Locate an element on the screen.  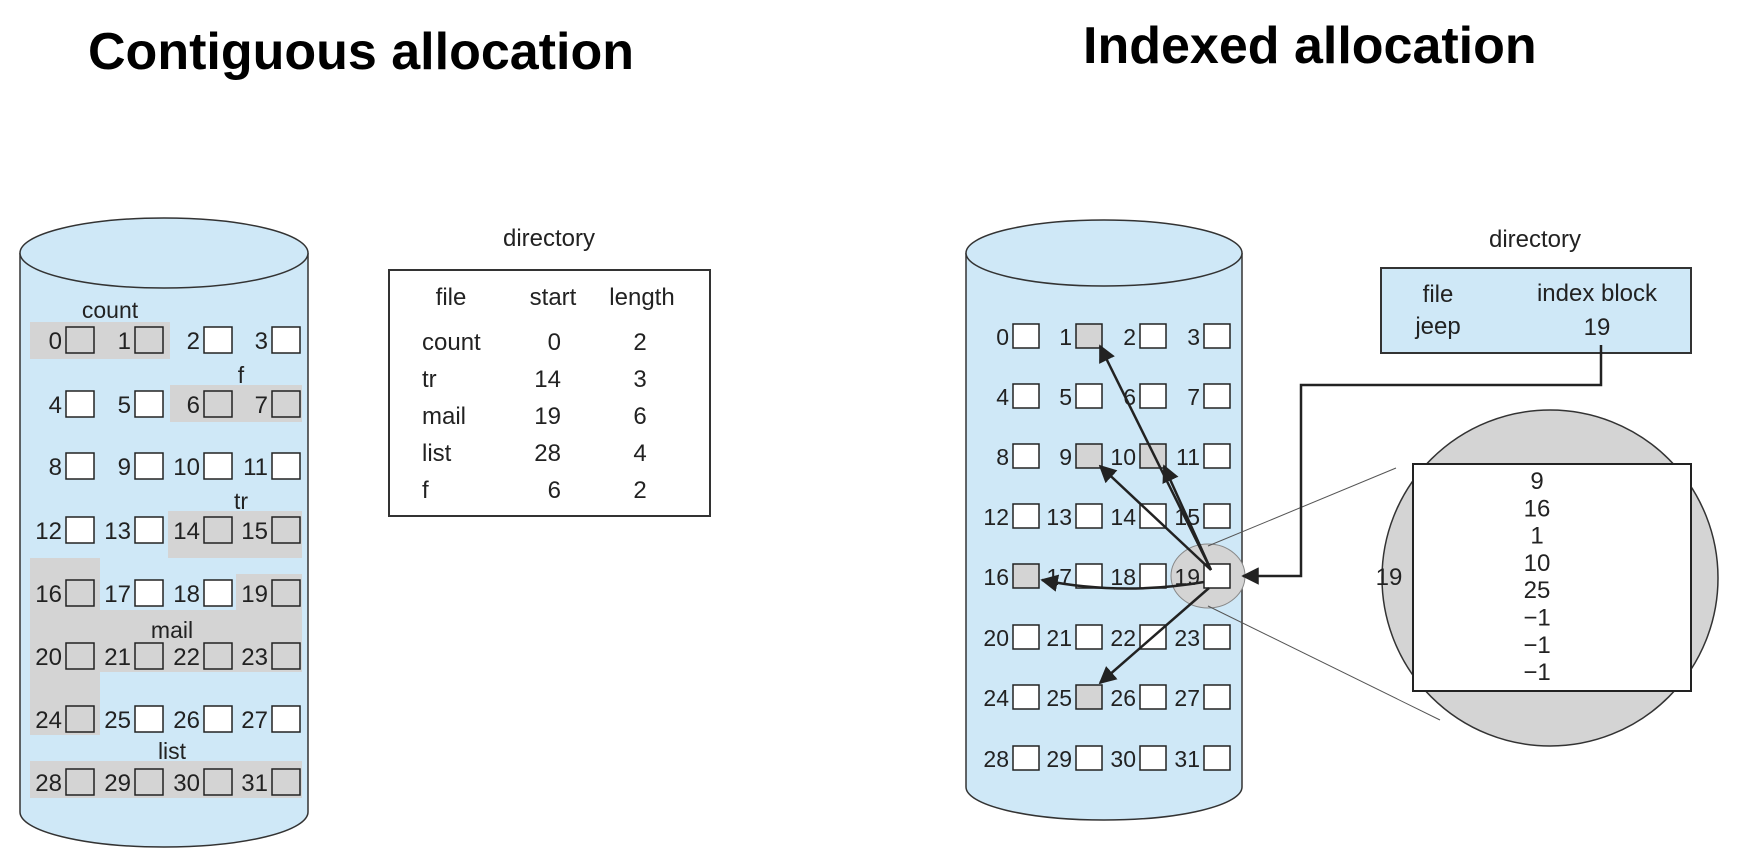
block-number: 26 is located at coordinates (186, 720).